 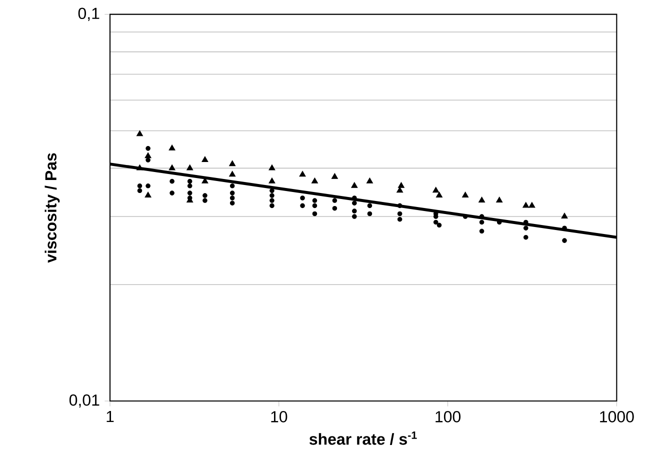 What do you see at coordinates (363, 438) in the screenshot?
I see `x-axis-title: shear rate / s$^{-1}$` at bounding box center [363, 438].